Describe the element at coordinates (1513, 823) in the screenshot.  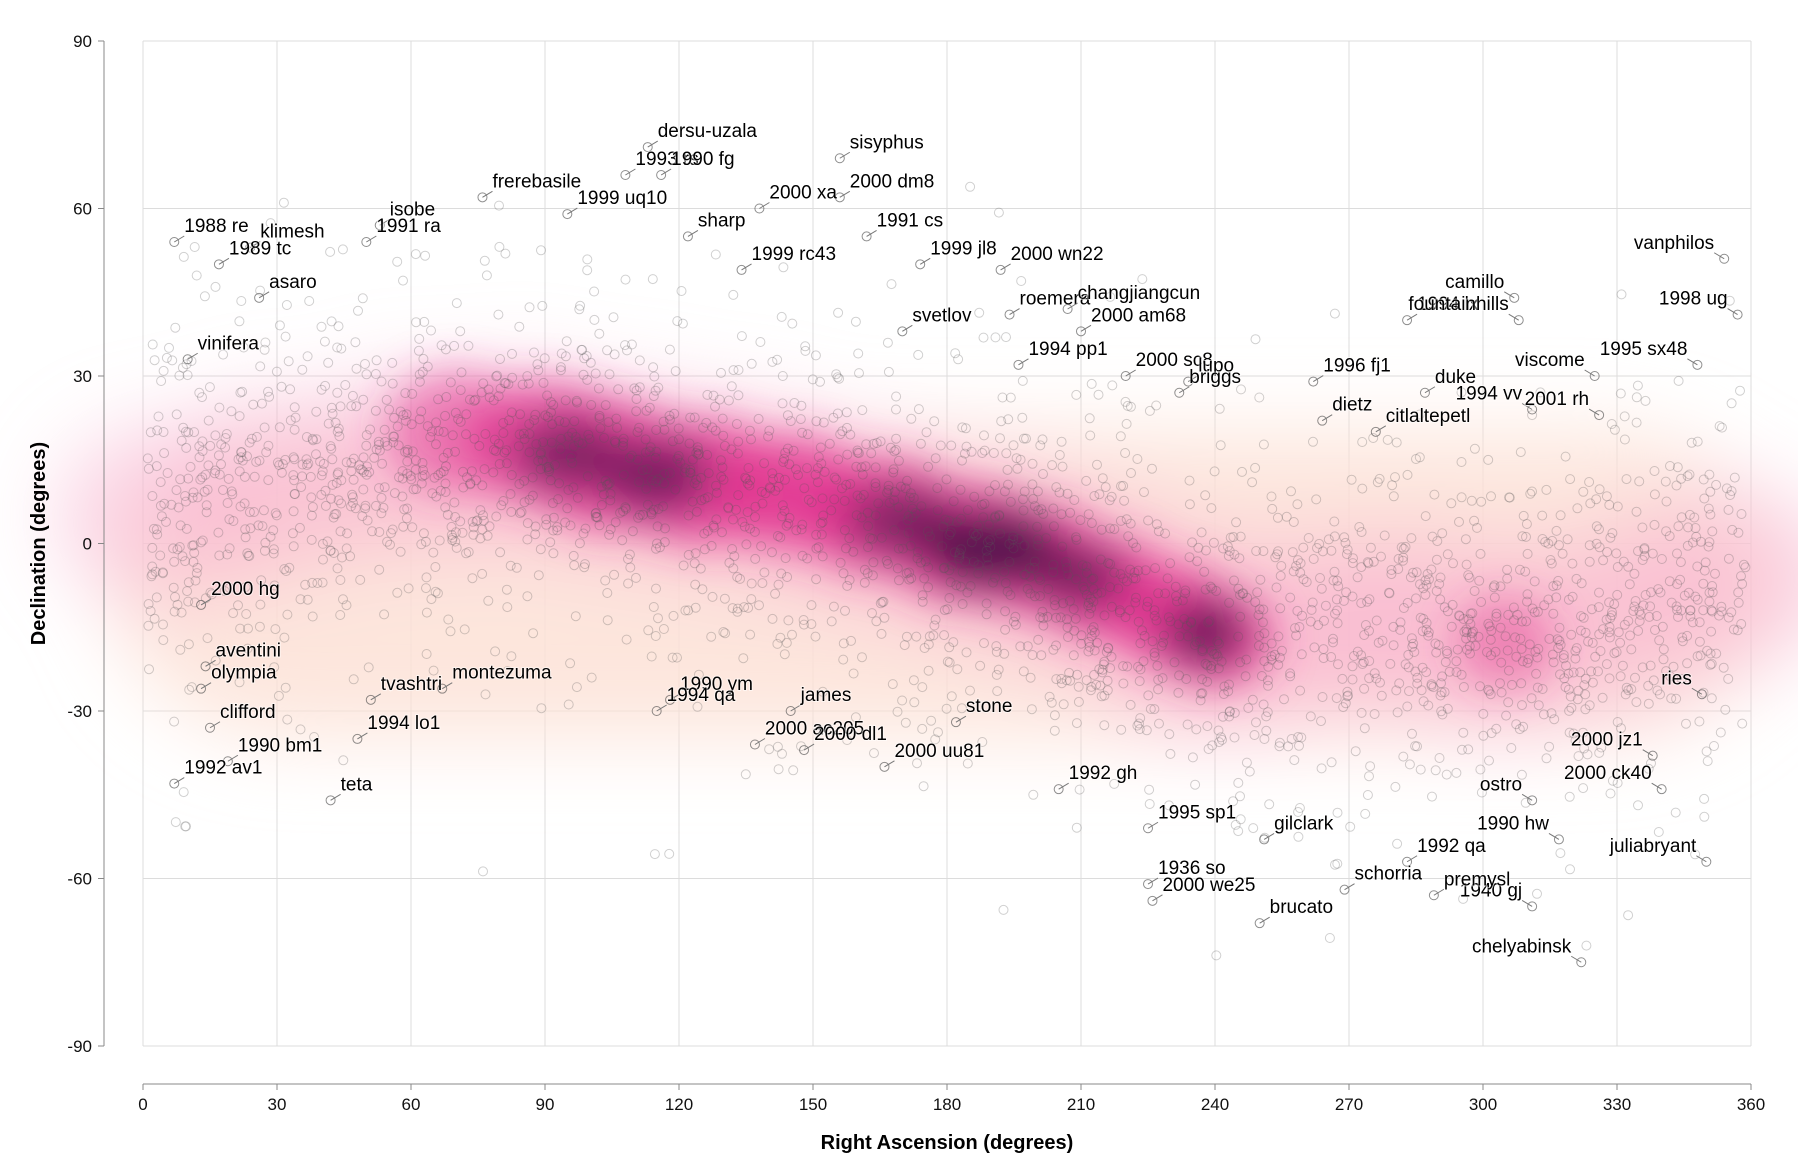
I see `point-label: 1990 hw` at that location.